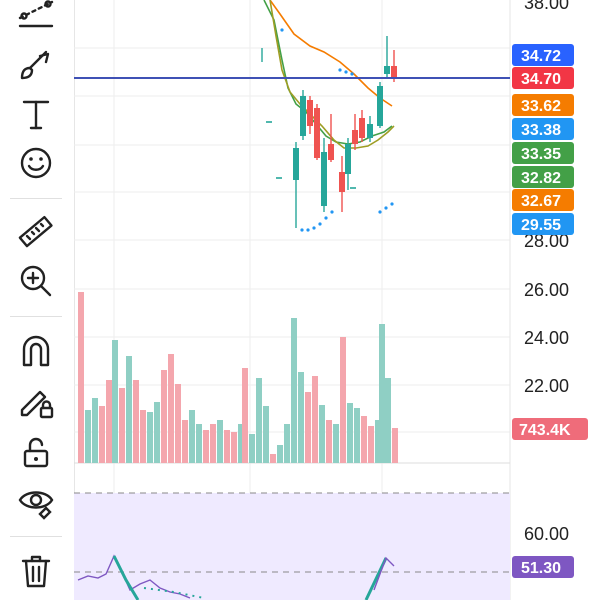 This screenshot has width=600, height=600. I want to click on svg-text: 34.70, so click(541, 79).